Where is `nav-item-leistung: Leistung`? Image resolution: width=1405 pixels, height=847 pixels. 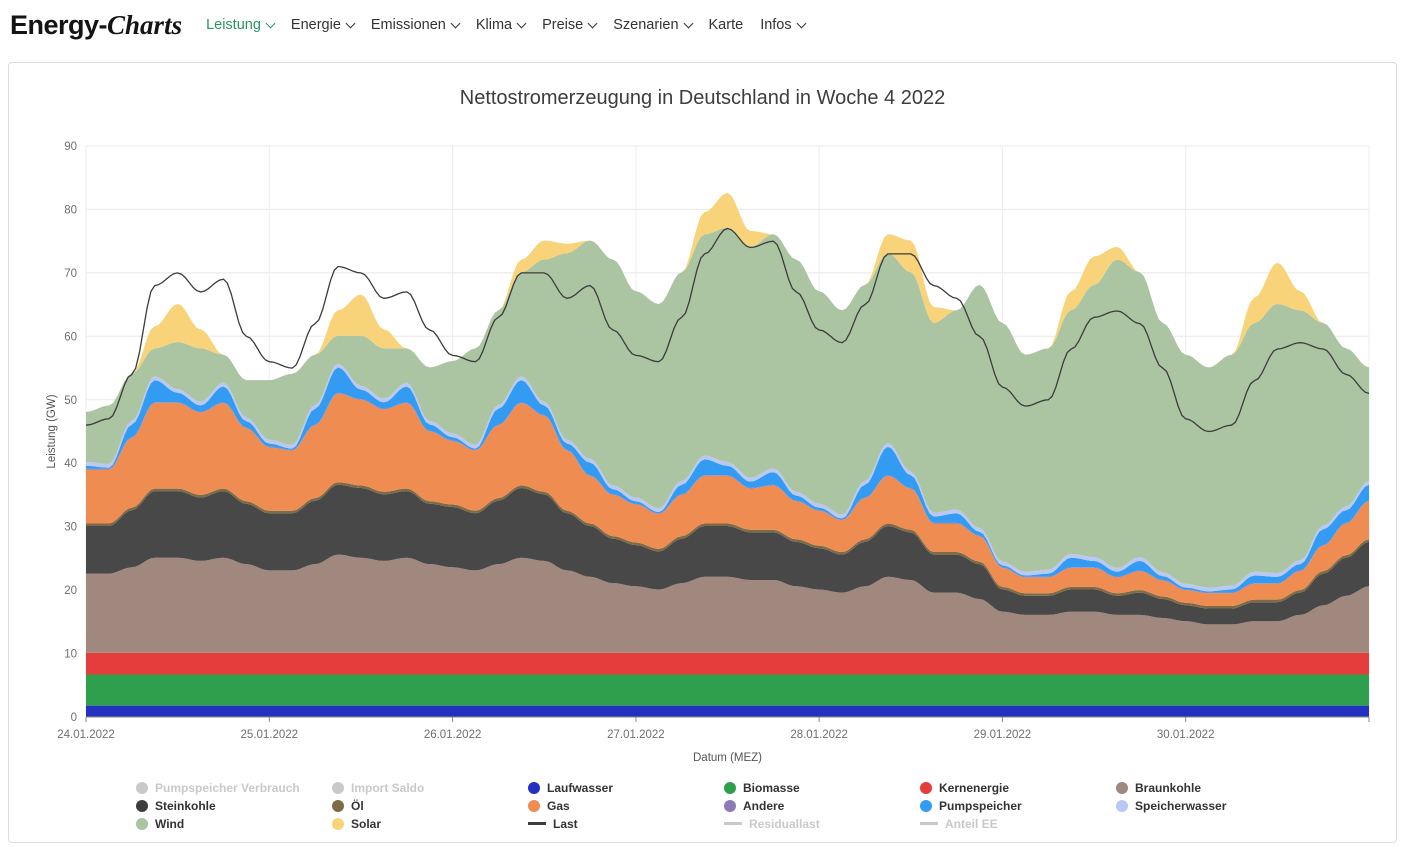
nav-item-leistung: Leistung is located at coordinates (241, 25).